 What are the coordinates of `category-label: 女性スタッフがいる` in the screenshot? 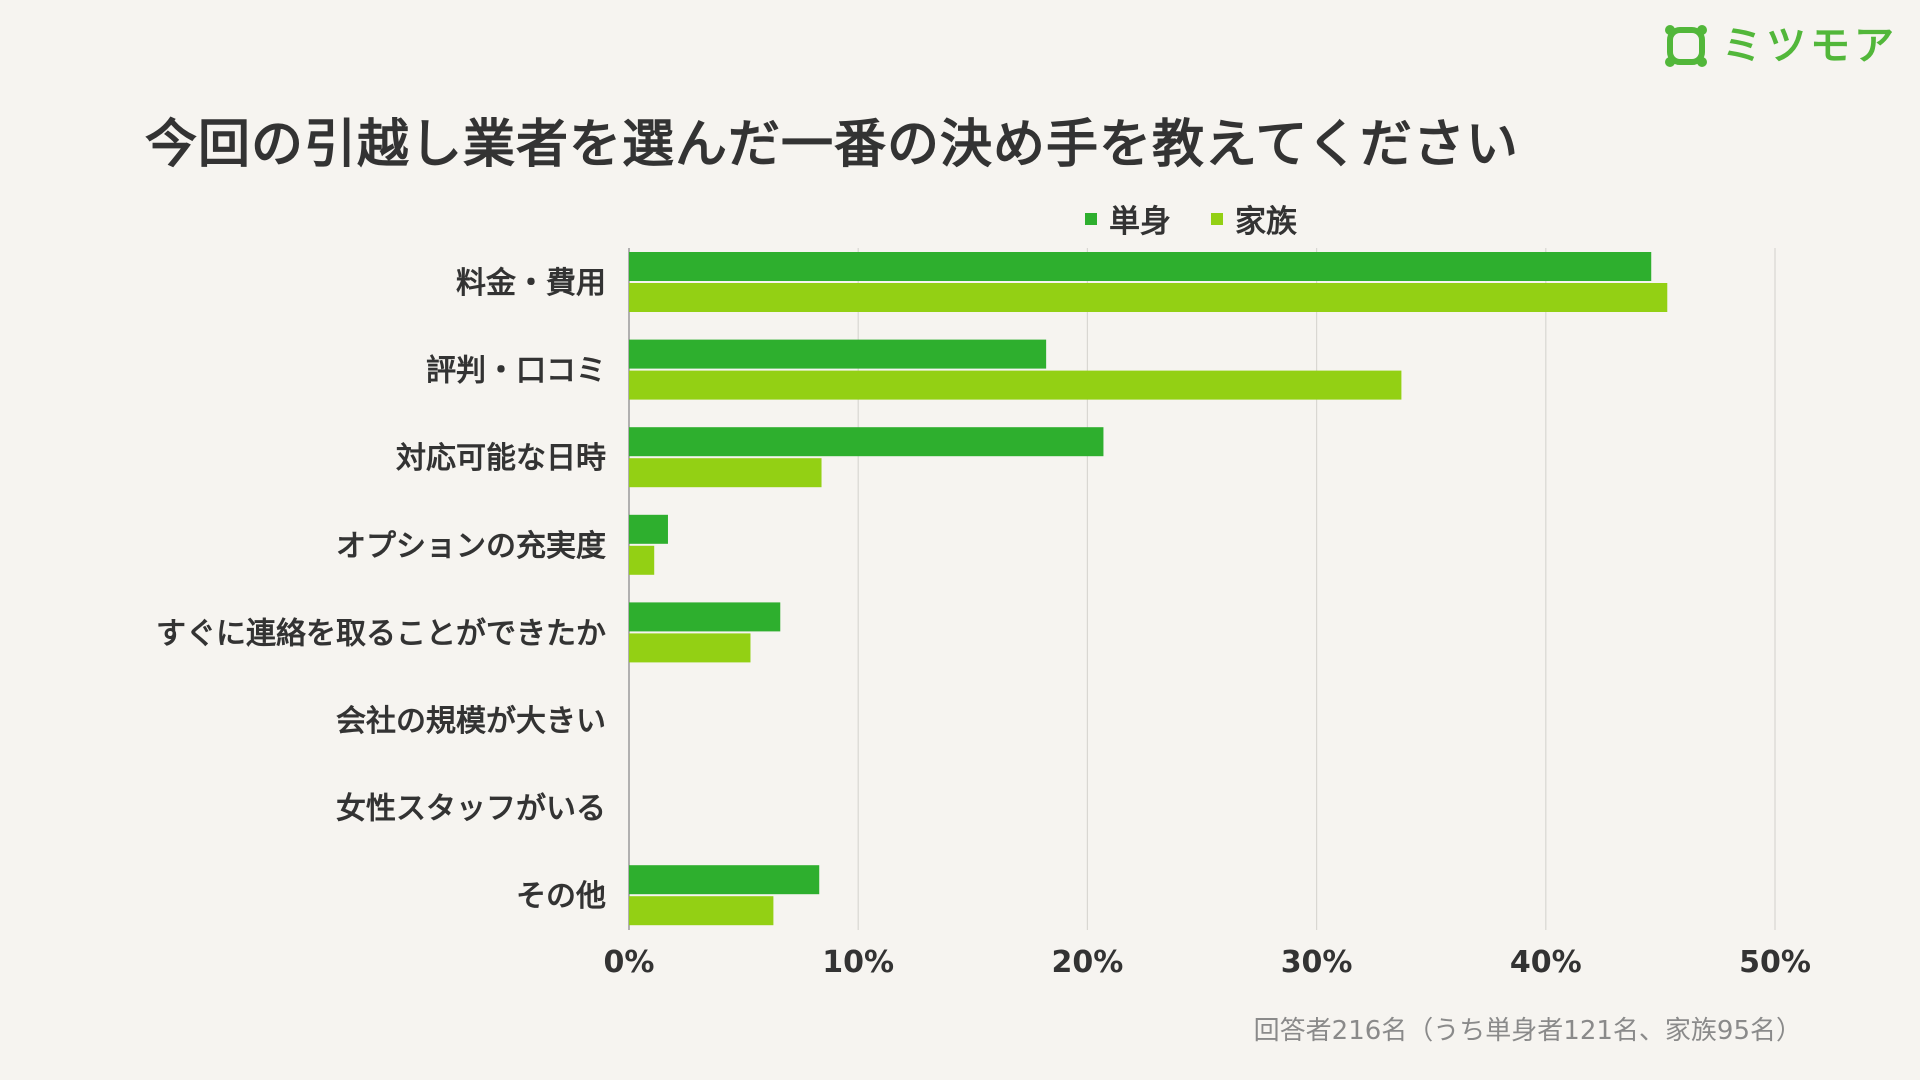 It's located at (471, 809).